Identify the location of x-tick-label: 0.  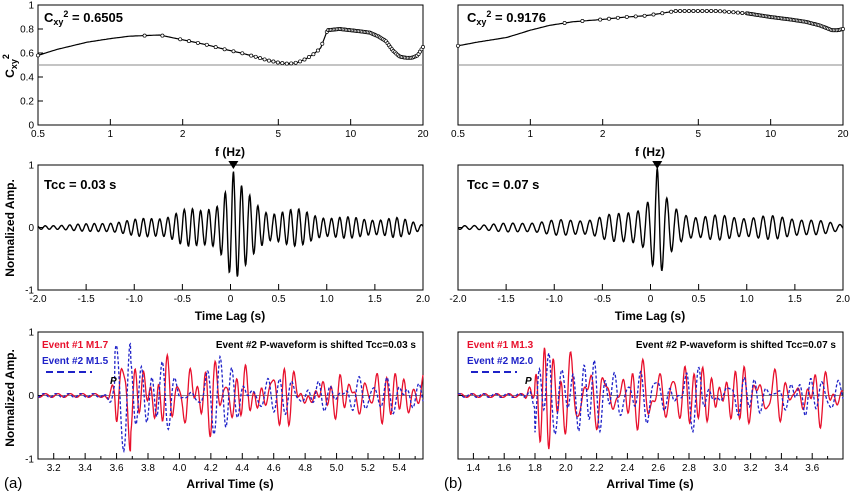
(651, 299).